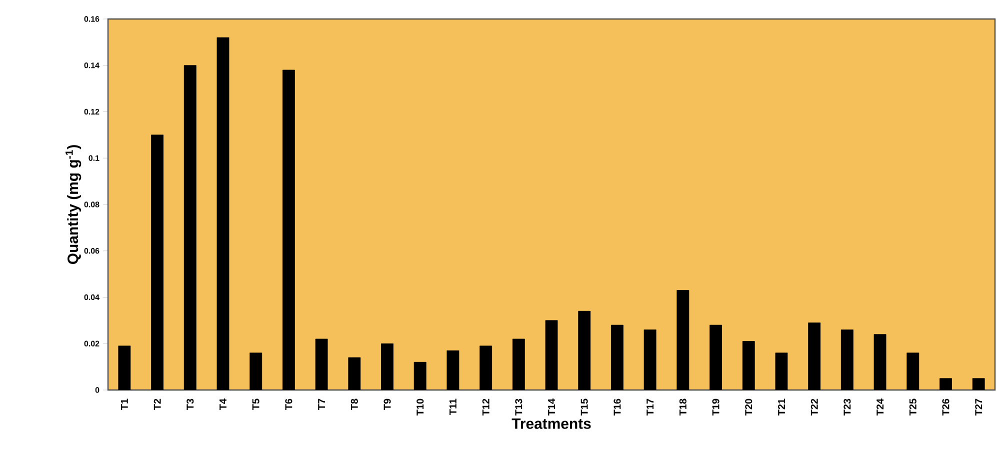 The image size is (997, 465). I want to click on x-tick-label: T17, so click(650, 407).